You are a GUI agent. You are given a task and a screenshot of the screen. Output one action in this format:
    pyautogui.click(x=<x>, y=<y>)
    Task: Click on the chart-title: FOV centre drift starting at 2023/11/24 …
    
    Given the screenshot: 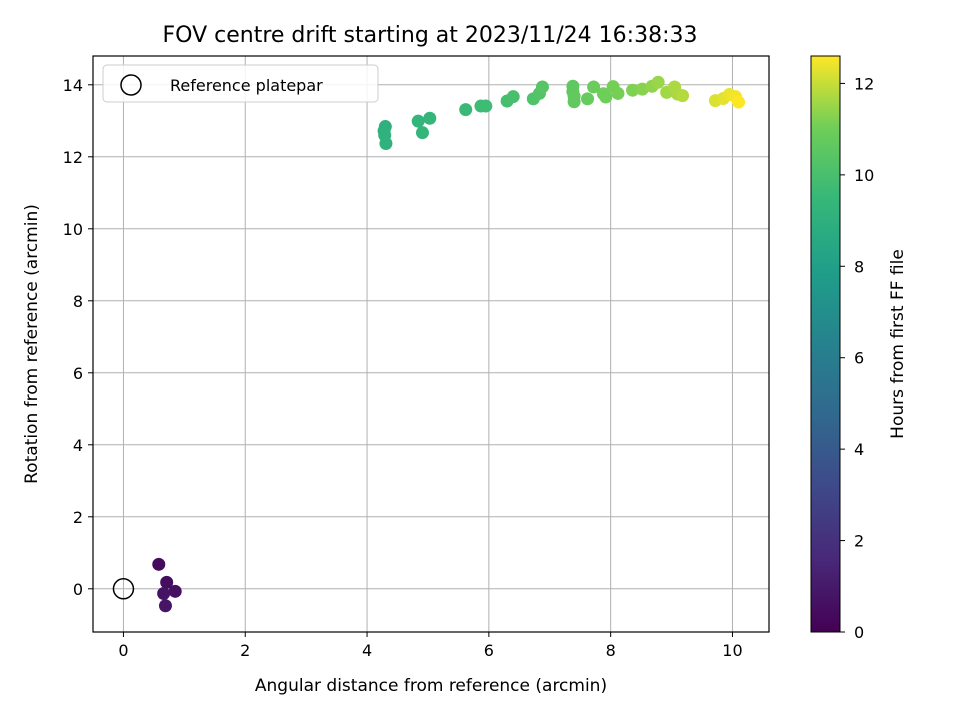 What is the action you would take?
    pyautogui.click(x=430, y=35)
    